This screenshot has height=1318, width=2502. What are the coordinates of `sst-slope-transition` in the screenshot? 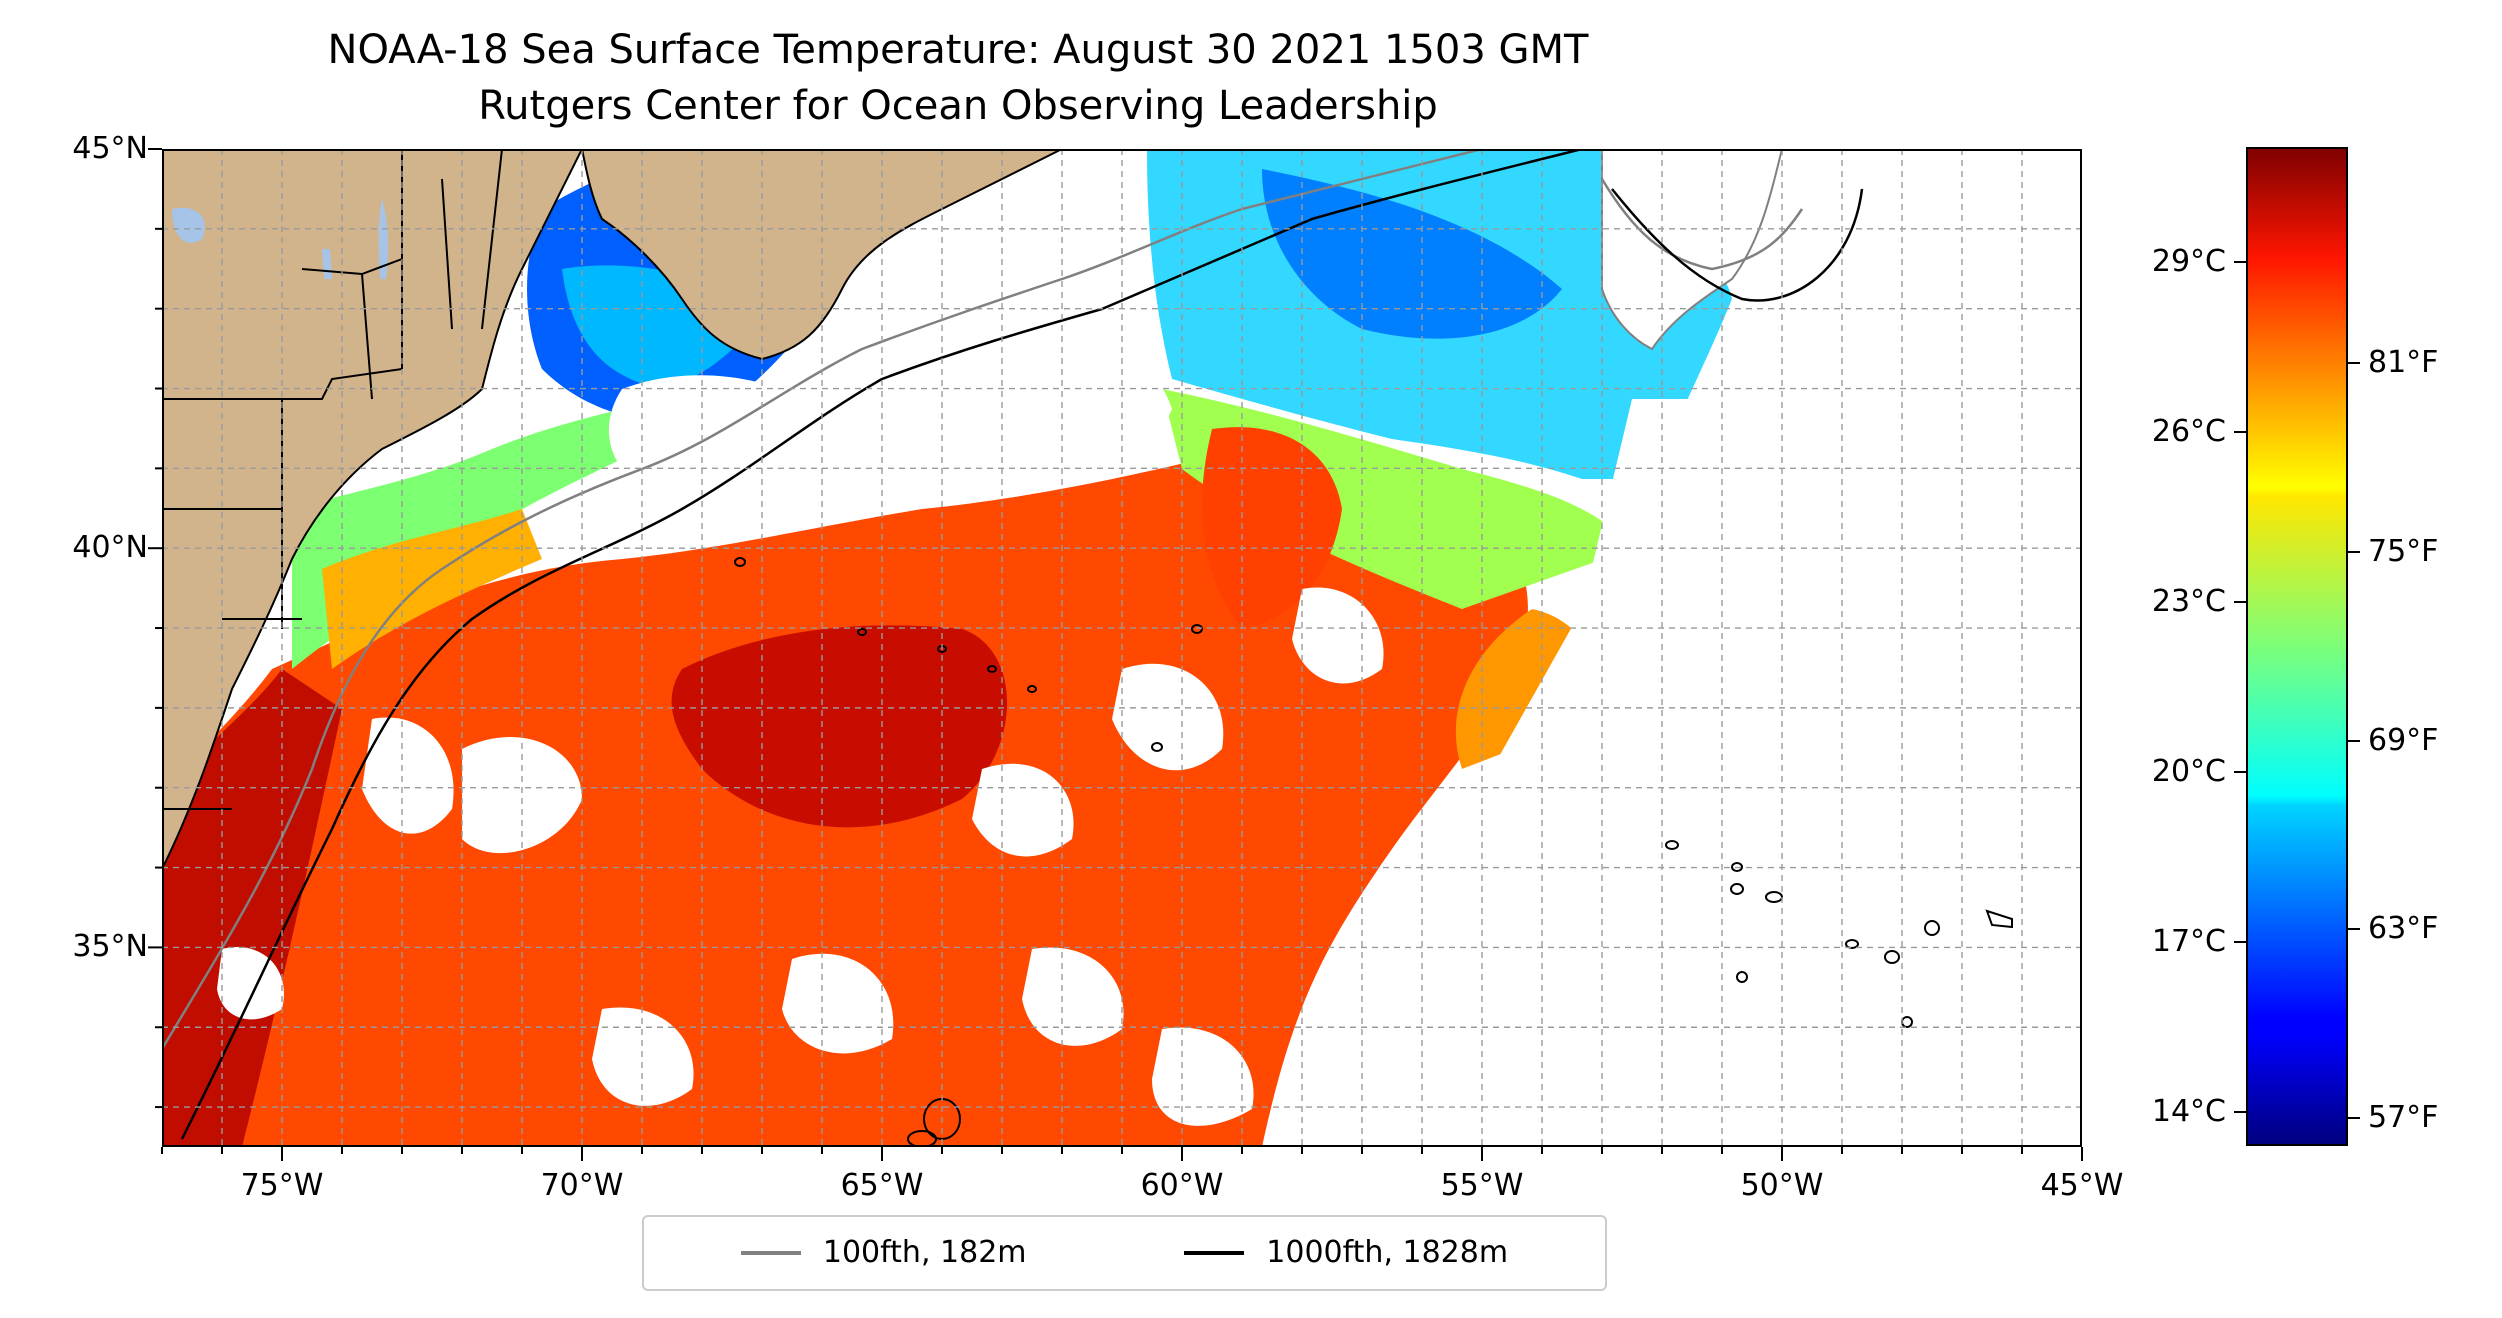 It's located at (432, 589).